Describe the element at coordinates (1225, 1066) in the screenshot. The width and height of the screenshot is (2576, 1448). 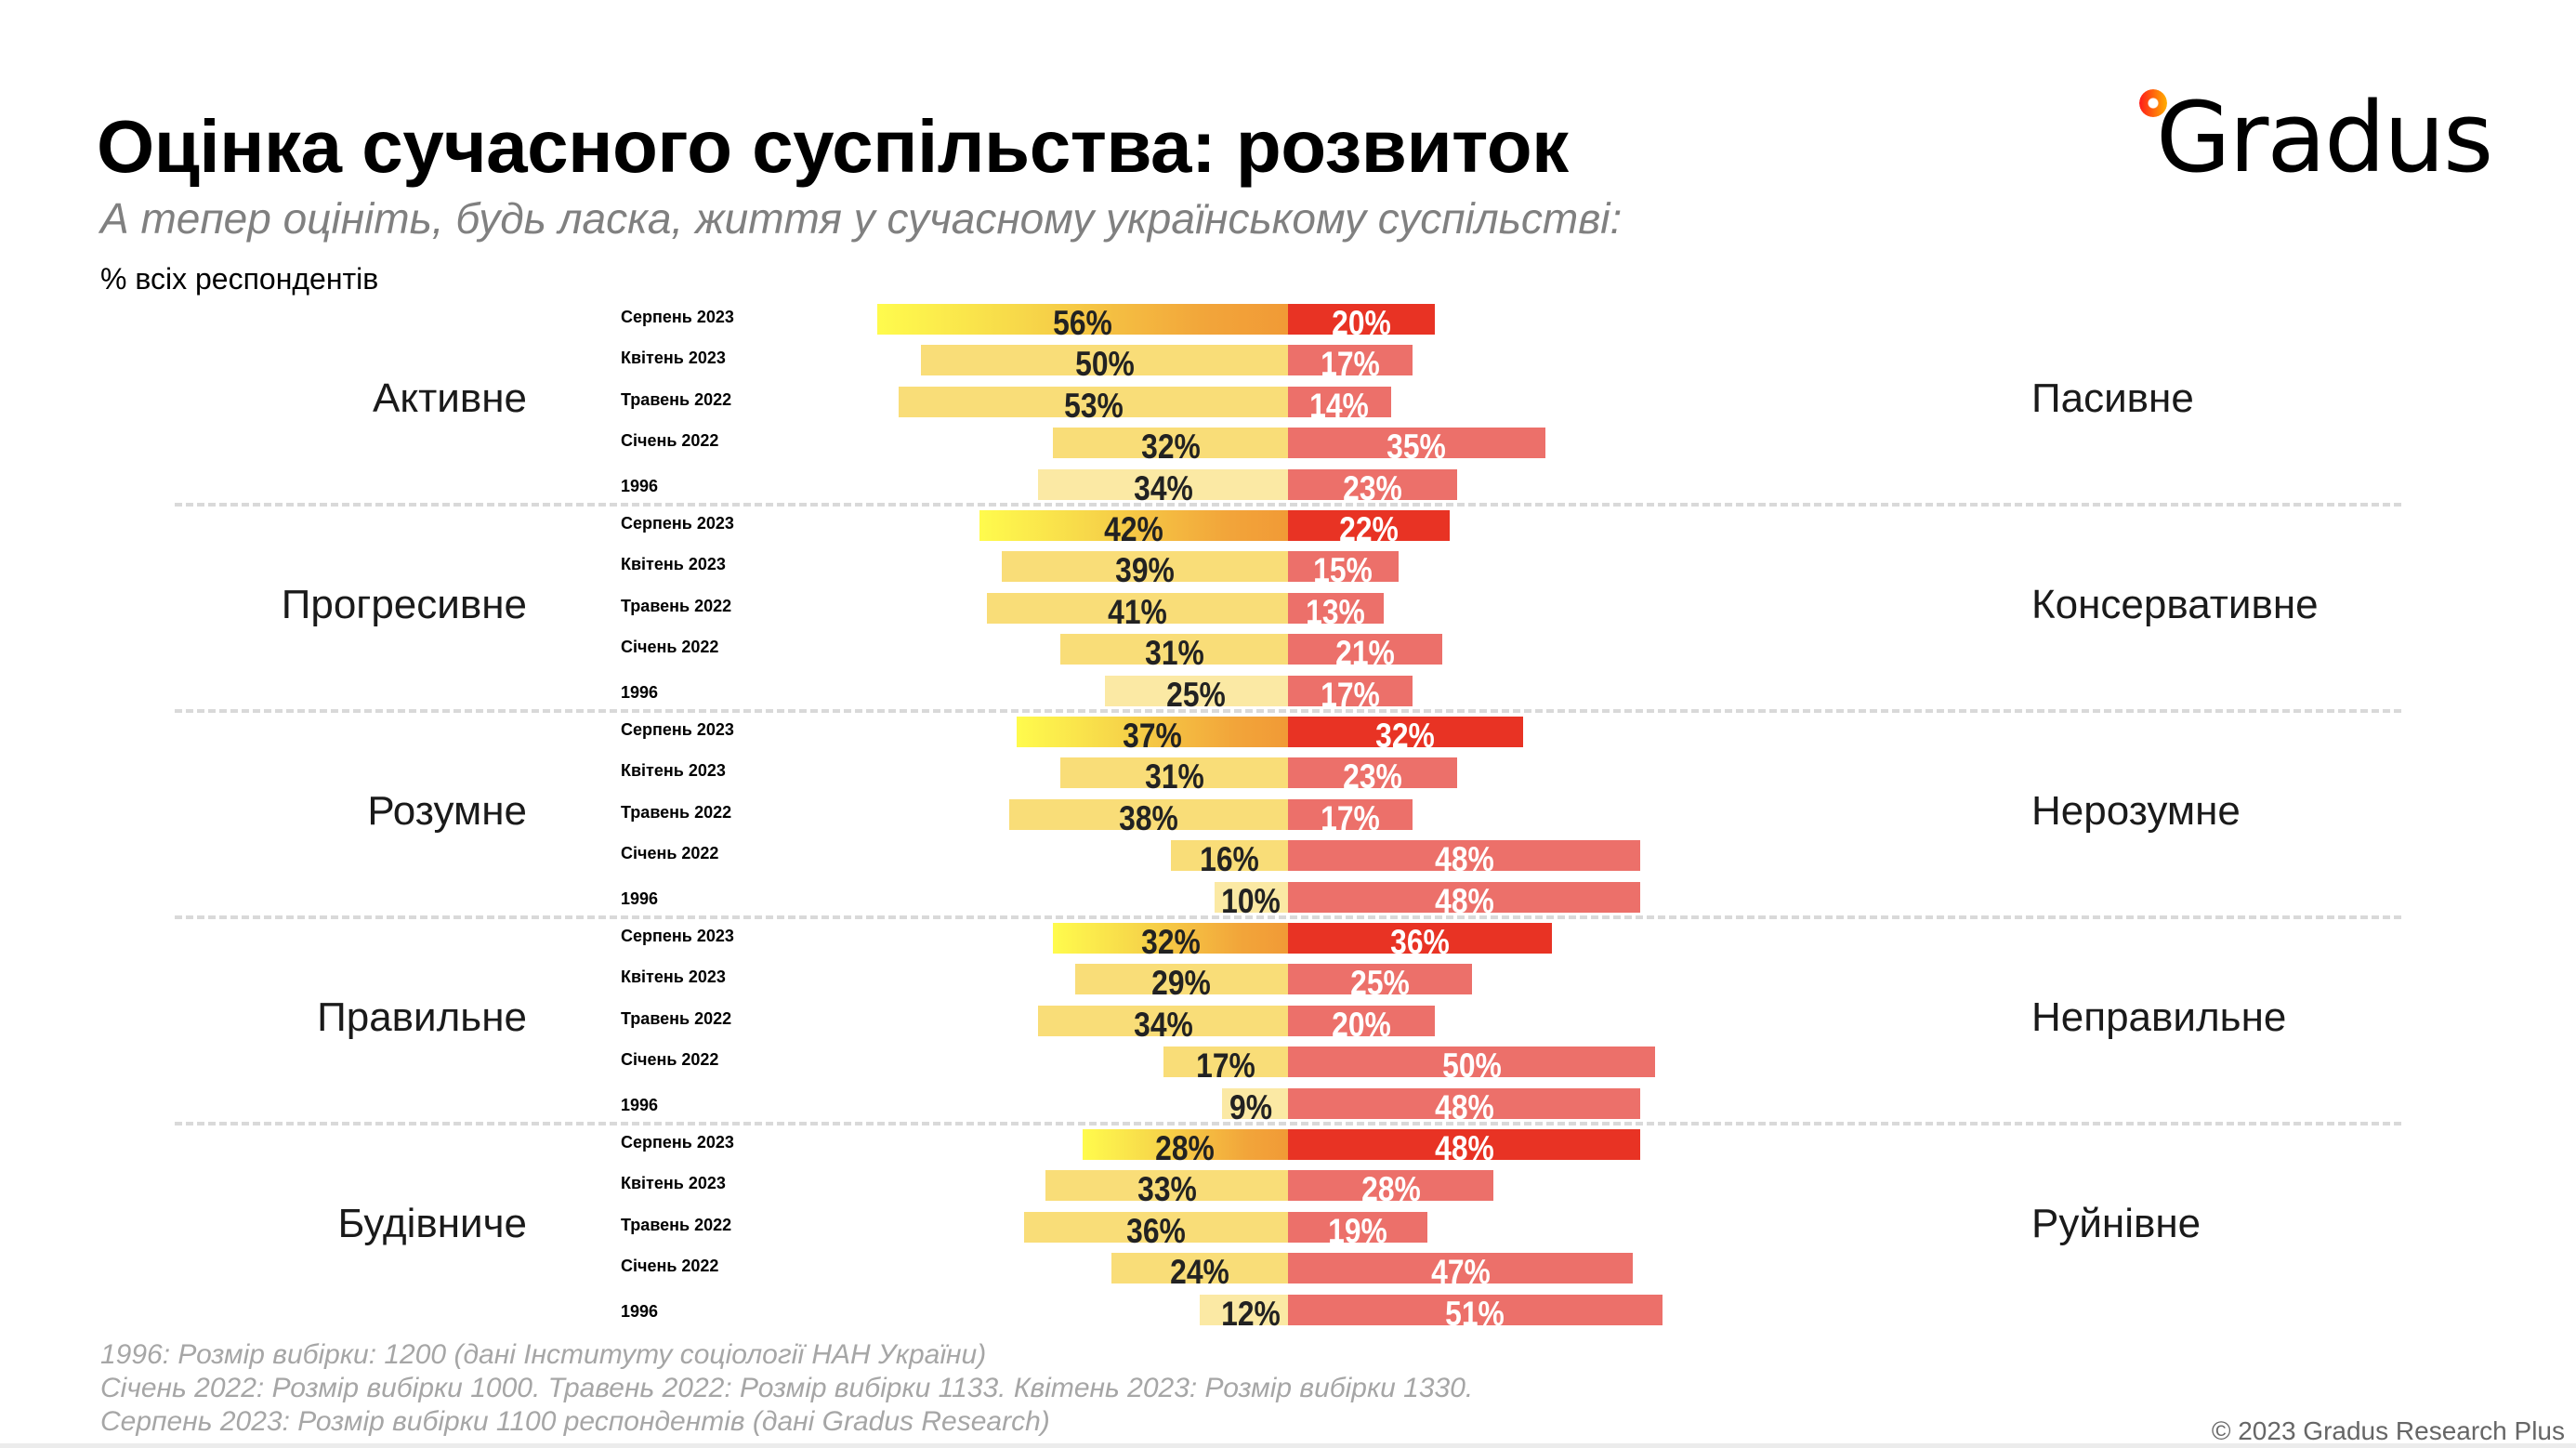
I see `data-label-left: 17%` at that location.